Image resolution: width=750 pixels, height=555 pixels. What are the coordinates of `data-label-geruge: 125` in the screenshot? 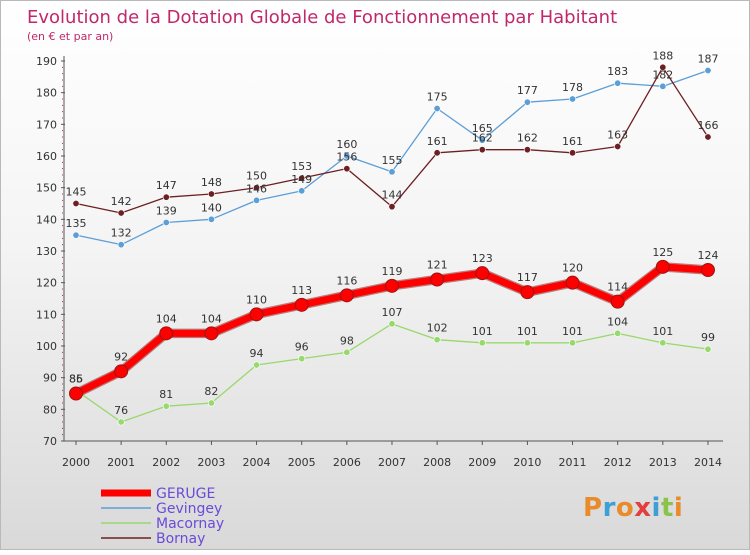 It's located at (662, 252).